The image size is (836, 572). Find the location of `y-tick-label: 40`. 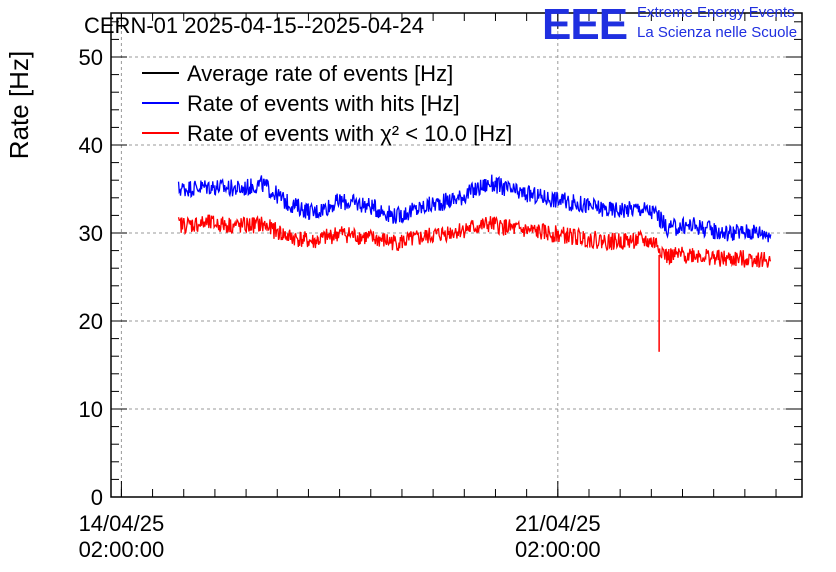

y-tick-label: 40 is located at coordinates (91, 145).